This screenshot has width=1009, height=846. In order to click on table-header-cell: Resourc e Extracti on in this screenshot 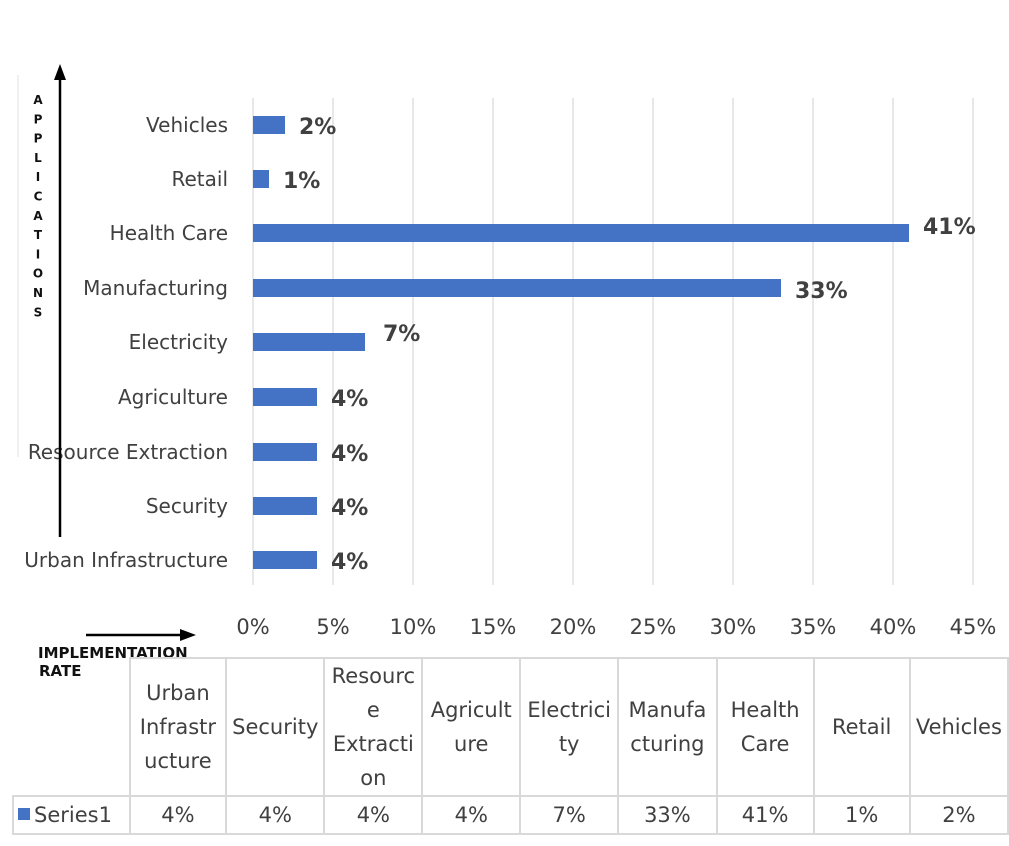, I will do `click(373, 727)`.